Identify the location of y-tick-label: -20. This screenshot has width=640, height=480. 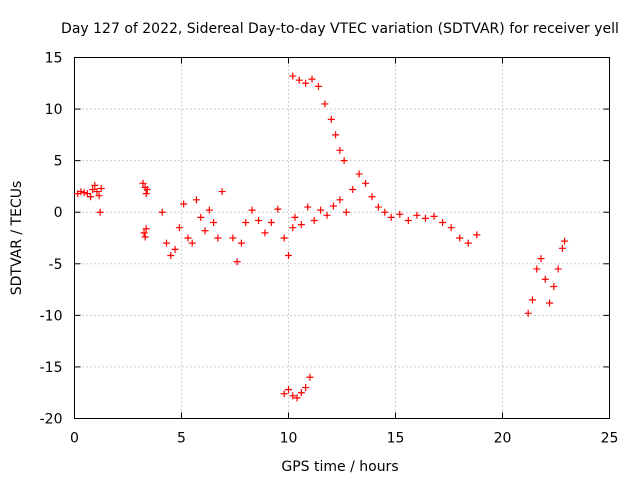
(51, 420).